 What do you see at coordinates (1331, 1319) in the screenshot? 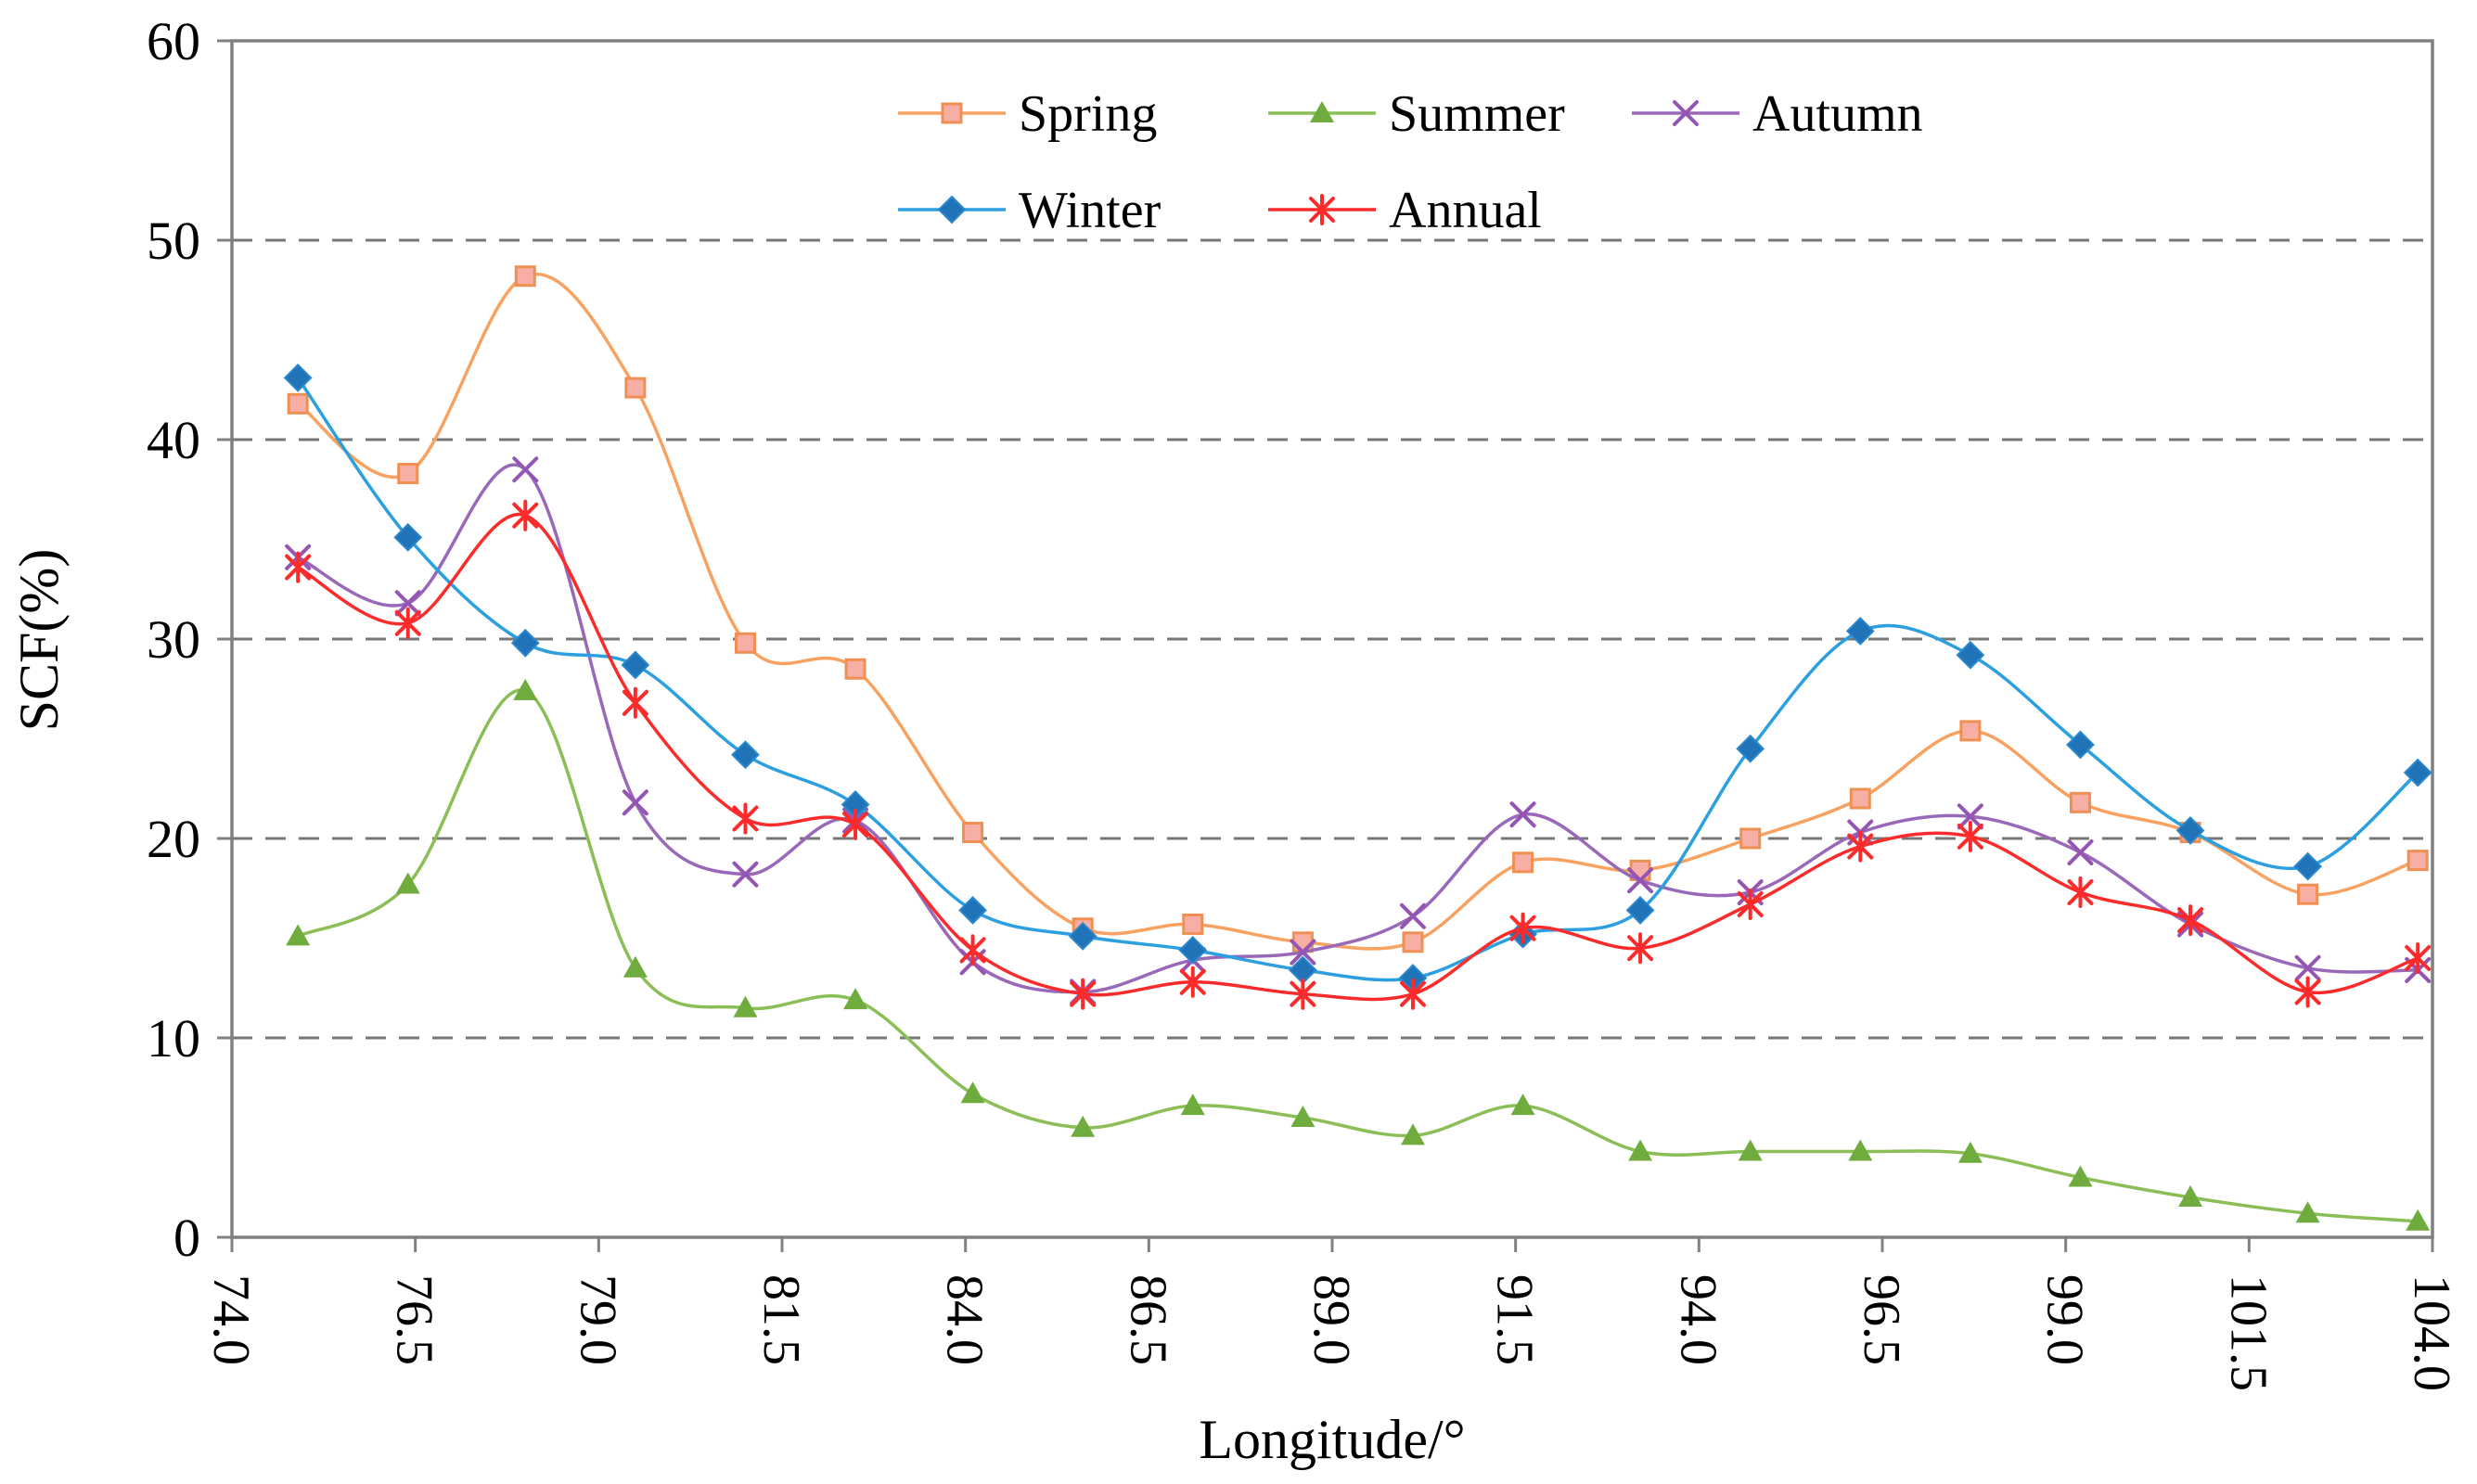
I see `x-tick-label: 89.0` at bounding box center [1331, 1319].